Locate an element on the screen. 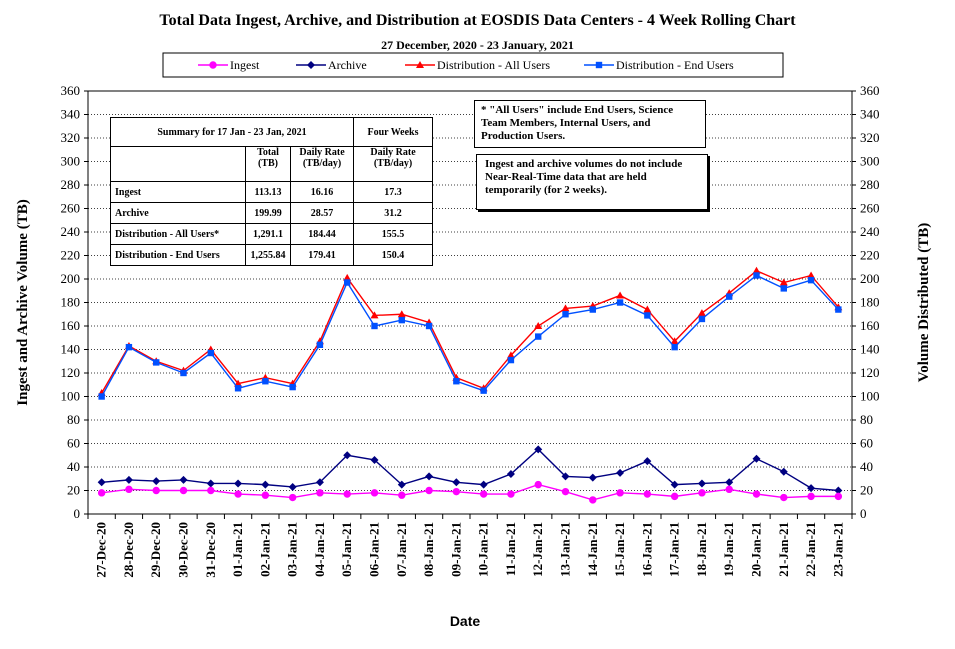 The image size is (955, 649). x-tick-label: 11-Jan-21 is located at coordinates (510, 549).